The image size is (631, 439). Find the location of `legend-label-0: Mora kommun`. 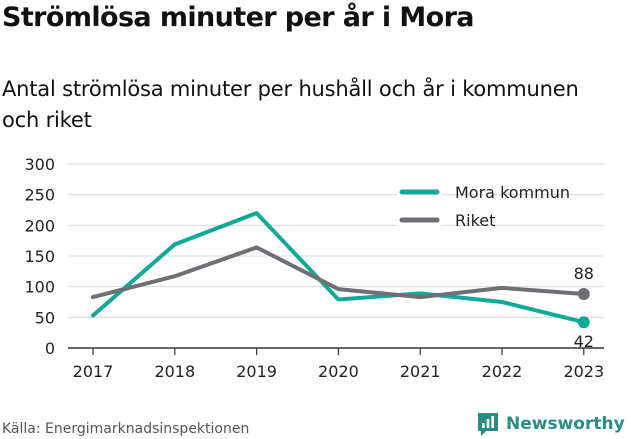

legend-label-0: Mora kommun is located at coordinates (512, 192).